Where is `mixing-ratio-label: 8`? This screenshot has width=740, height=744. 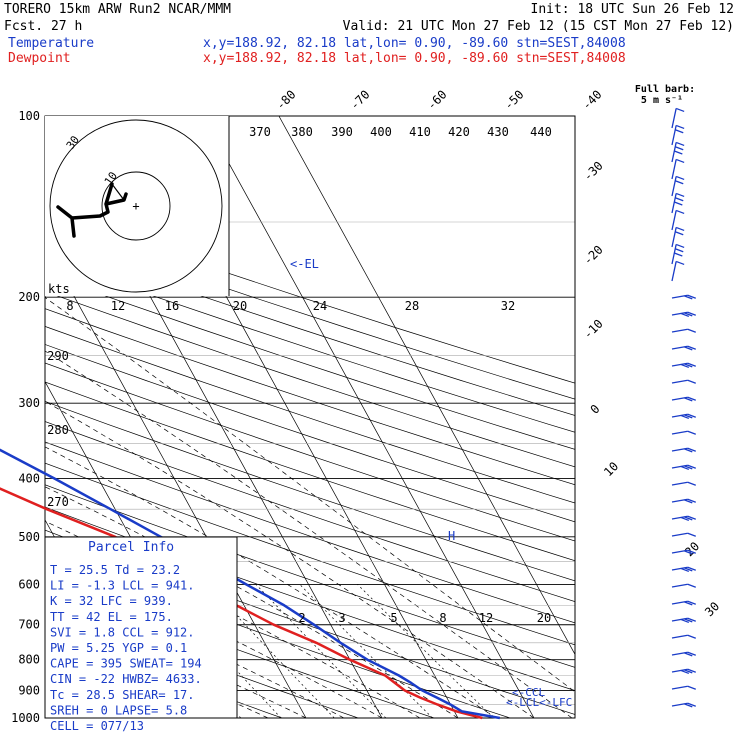 mixing-ratio-label: 8 is located at coordinates (442, 618).